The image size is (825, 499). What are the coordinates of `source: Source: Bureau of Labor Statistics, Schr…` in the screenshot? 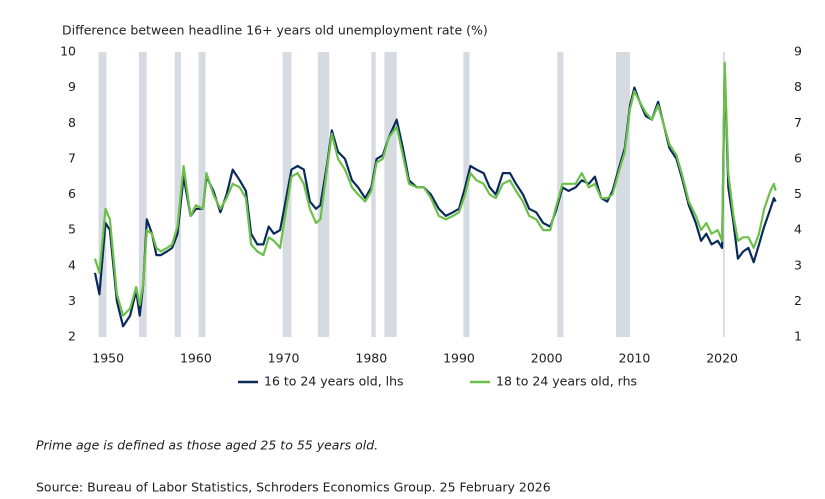 It's located at (293, 487).